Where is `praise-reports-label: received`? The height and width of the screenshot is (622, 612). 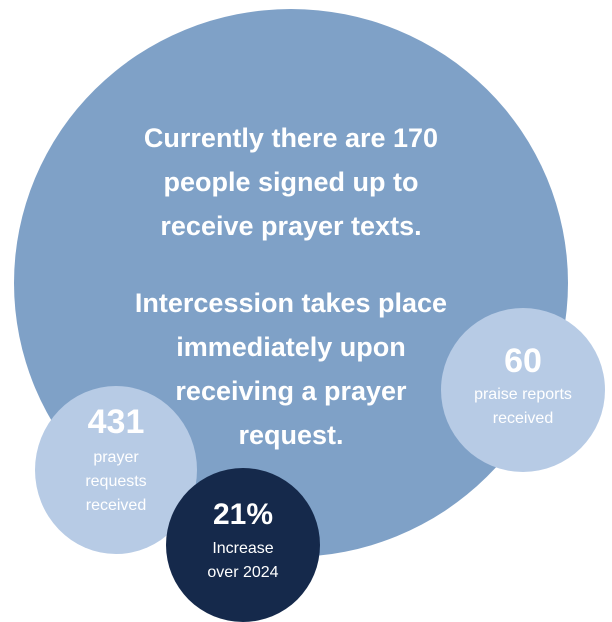
praise-reports-label: received is located at coordinates (523, 418).